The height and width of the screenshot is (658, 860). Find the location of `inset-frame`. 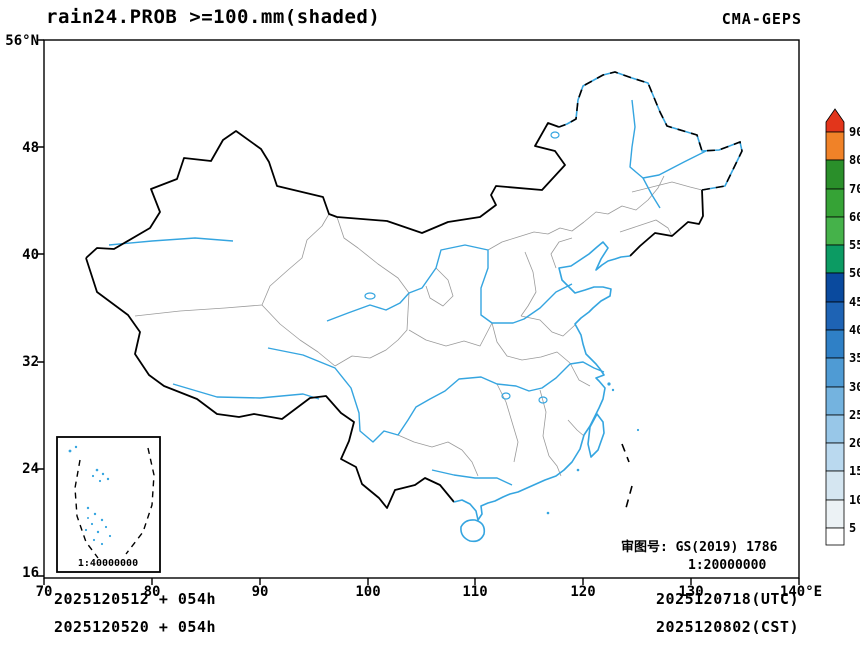

inset-frame is located at coordinates (108, 504).